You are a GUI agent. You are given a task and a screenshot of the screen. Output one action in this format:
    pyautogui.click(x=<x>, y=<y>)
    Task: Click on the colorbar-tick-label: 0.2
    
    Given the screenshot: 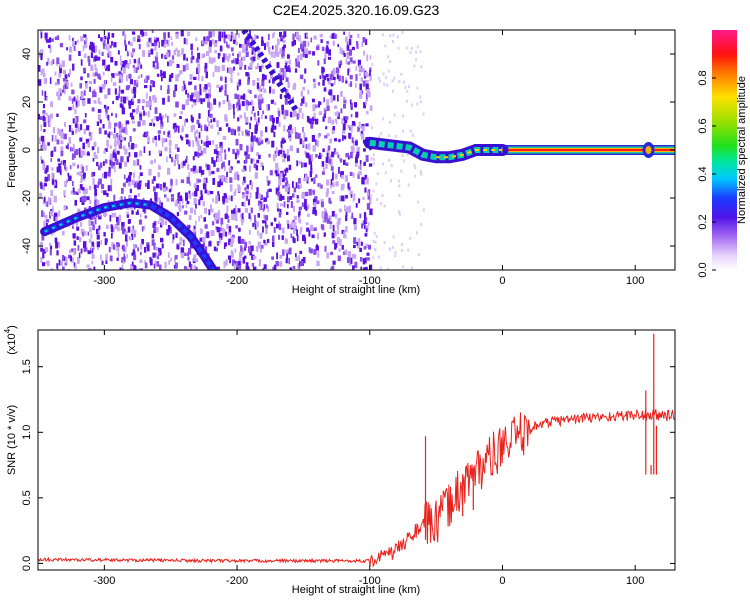 What is the action you would take?
    pyautogui.click(x=703, y=221)
    